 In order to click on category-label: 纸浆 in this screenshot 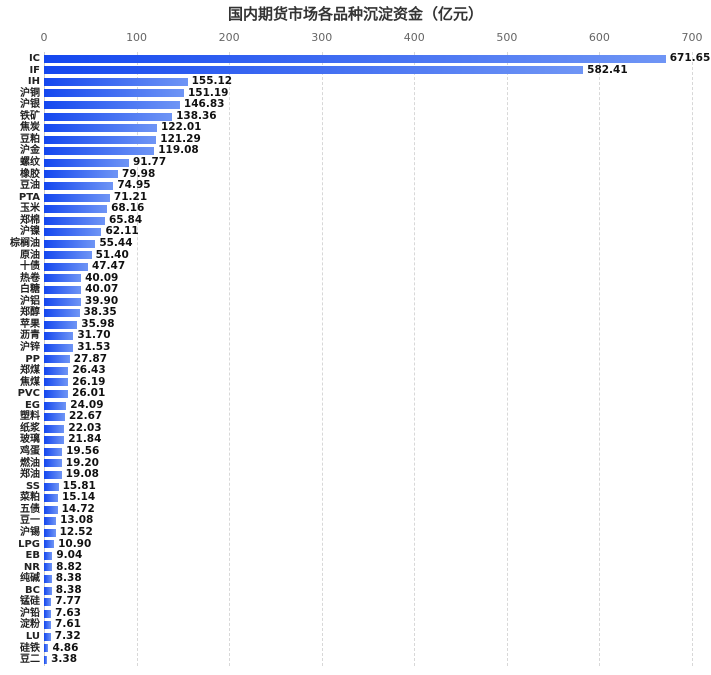, I will do `click(30, 428)`.